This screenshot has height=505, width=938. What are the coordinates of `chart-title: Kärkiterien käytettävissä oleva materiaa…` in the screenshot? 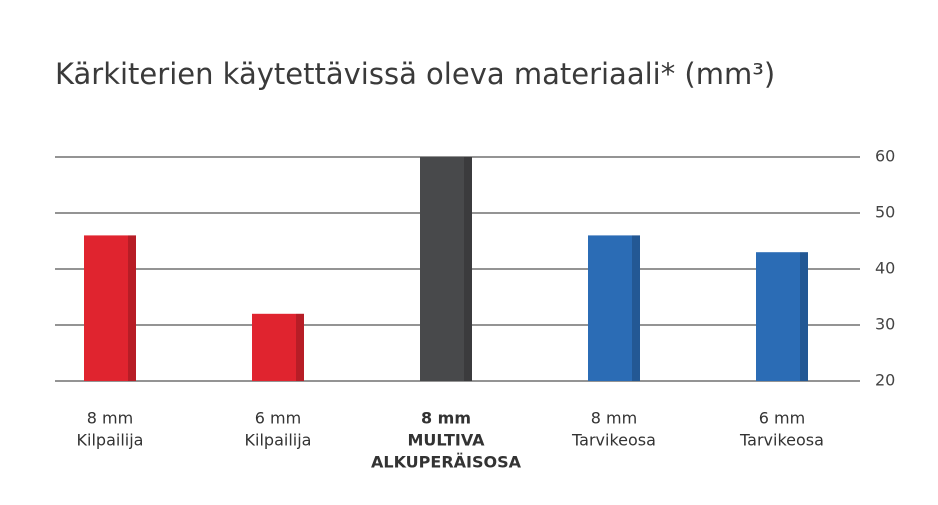 It's located at (415, 74).